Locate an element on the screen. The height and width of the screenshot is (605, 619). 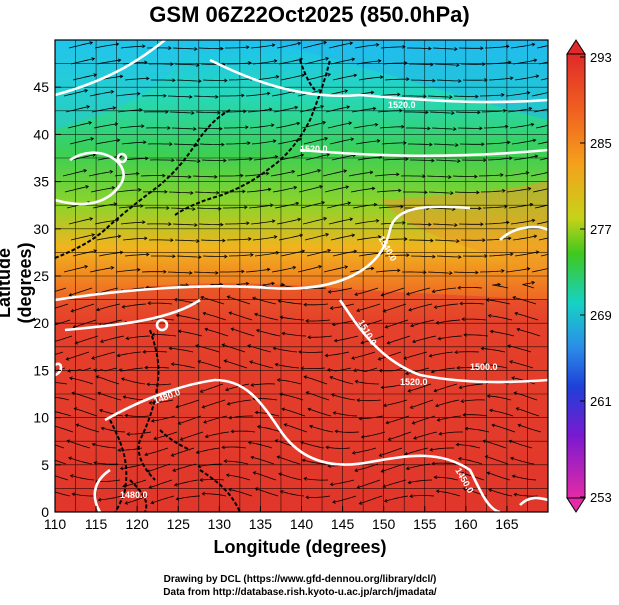
y-tick-label: 15 is located at coordinates (41, 370).